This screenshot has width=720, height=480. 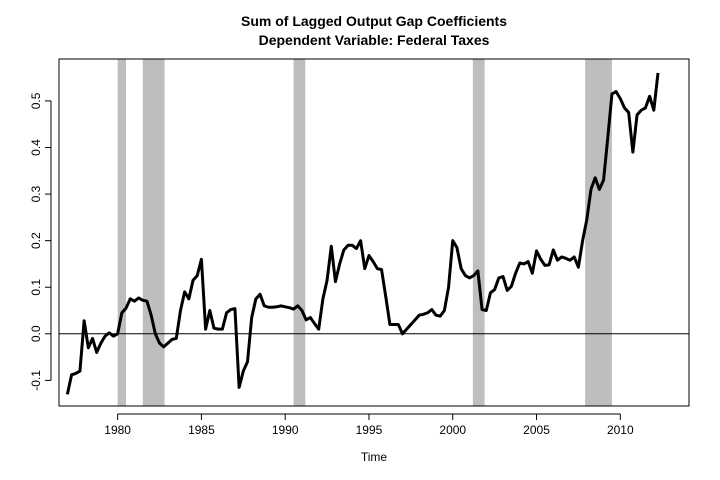 I want to click on x-axis-label: Time, so click(x=374, y=457).